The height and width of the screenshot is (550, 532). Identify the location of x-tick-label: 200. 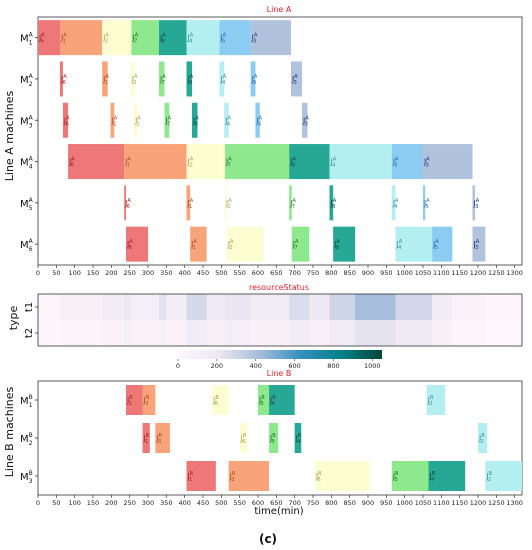
(111, 273).